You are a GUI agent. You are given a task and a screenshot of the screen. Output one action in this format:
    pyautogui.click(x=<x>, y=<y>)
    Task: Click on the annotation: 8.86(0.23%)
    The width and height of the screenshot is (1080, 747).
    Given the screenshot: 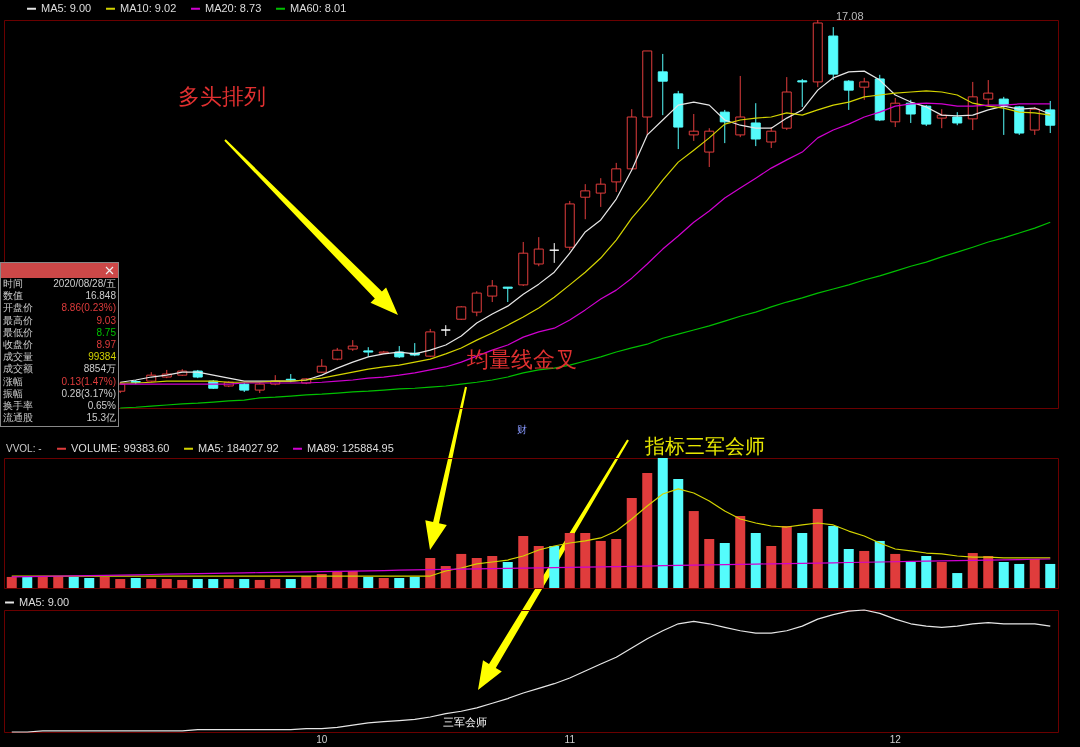 What is the action you would take?
    pyautogui.click(x=88, y=308)
    